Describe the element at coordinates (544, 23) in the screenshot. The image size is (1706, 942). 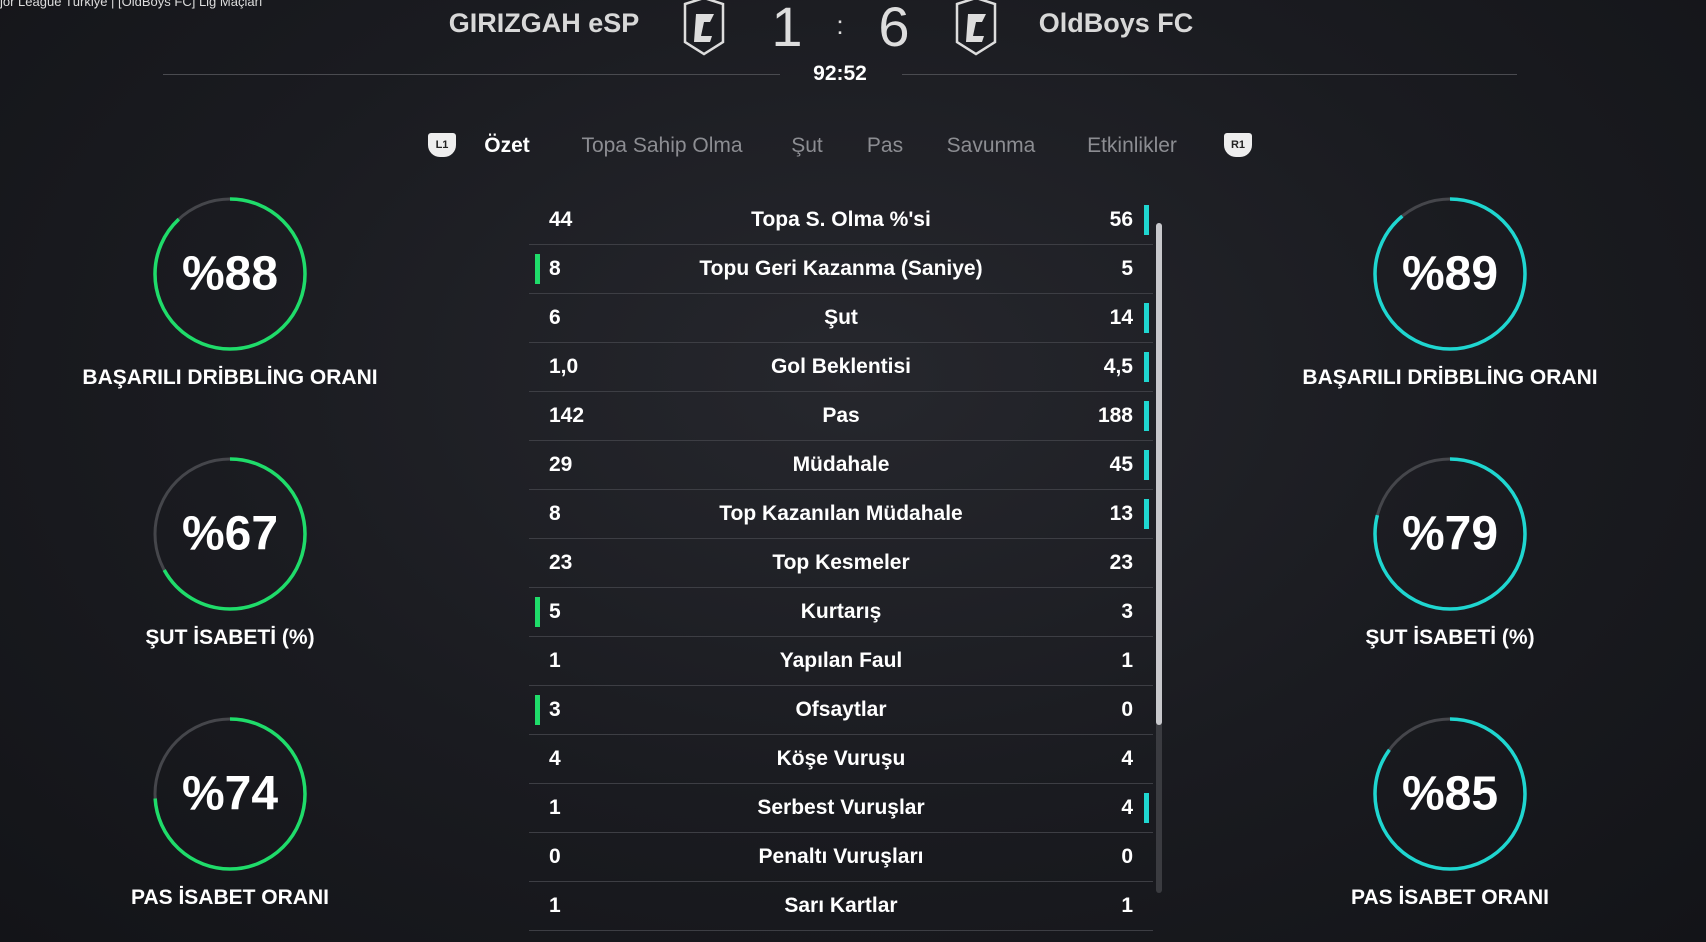
I see `home-team-name: GIRIZGAH eSP` at that location.